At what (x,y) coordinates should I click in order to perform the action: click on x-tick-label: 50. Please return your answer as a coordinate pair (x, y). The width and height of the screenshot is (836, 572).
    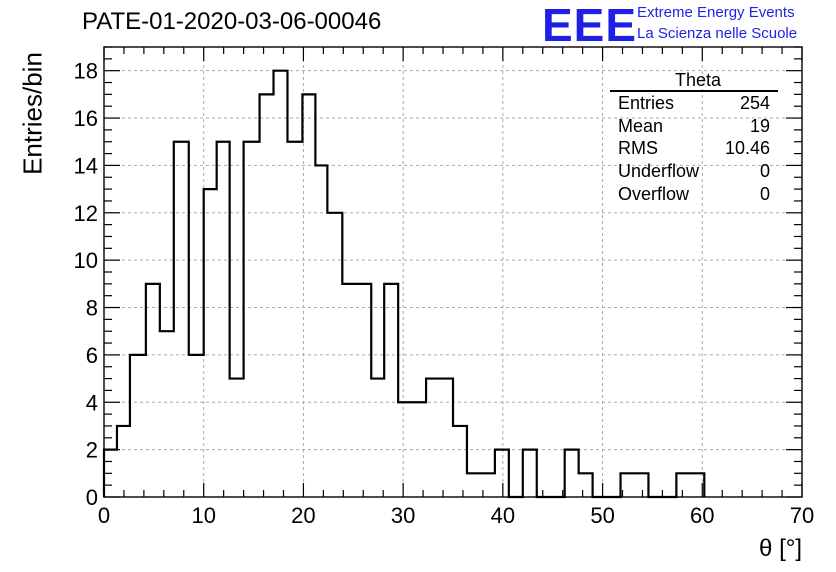
    Looking at the image, I should click on (602, 515).